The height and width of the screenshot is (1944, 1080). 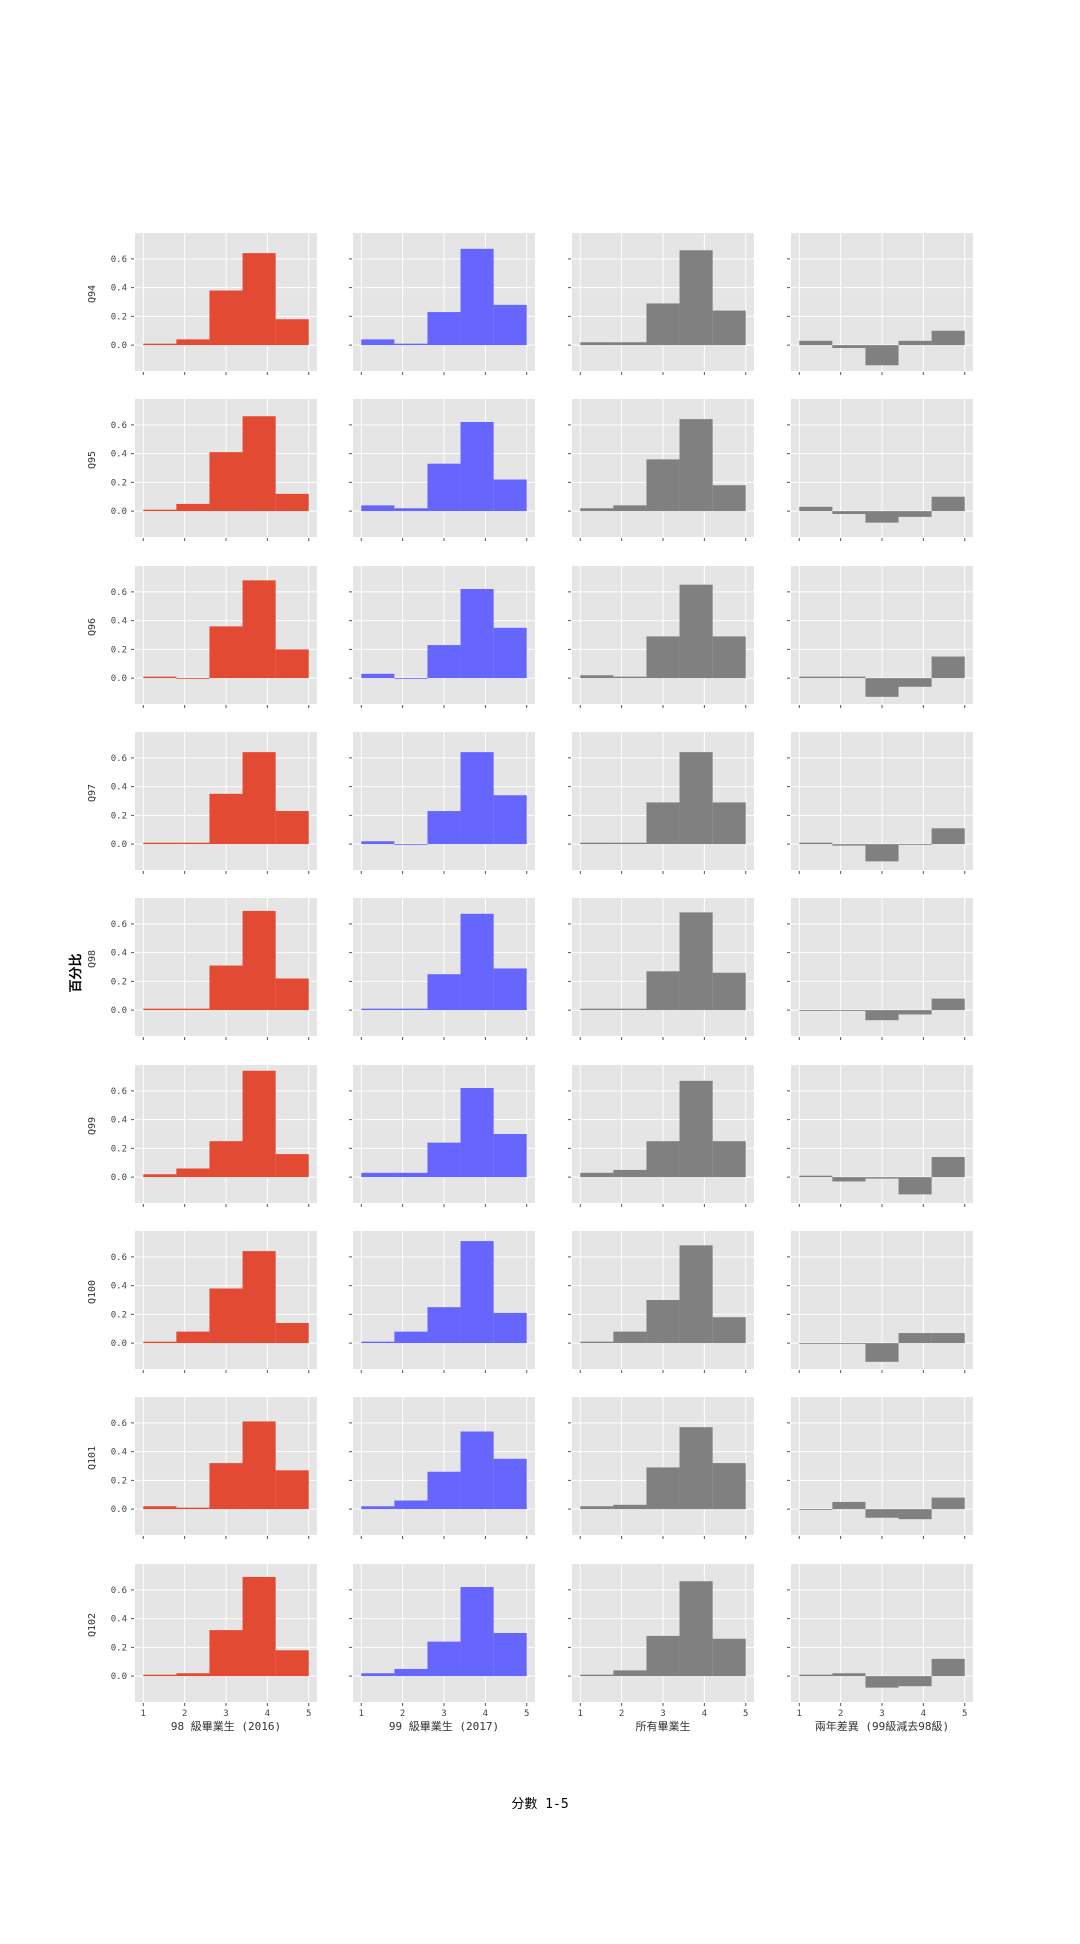 What do you see at coordinates (411, 1672) in the screenshot?
I see `bar-q102-col2-bin2` at bounding box center [411, 1672].